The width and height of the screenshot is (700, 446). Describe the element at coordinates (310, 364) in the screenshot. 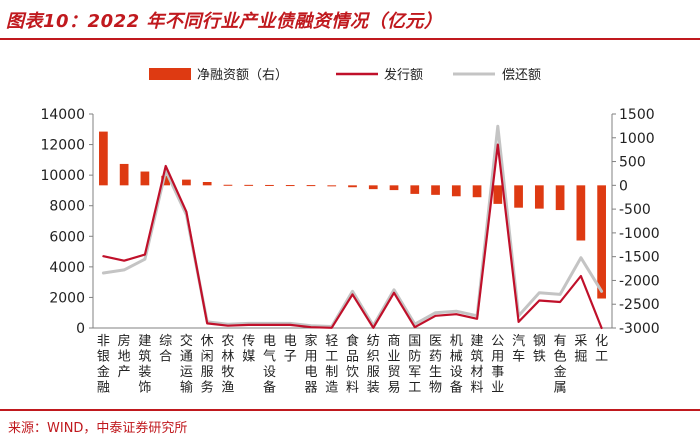

I see `category-label: 家用电器` at that location.